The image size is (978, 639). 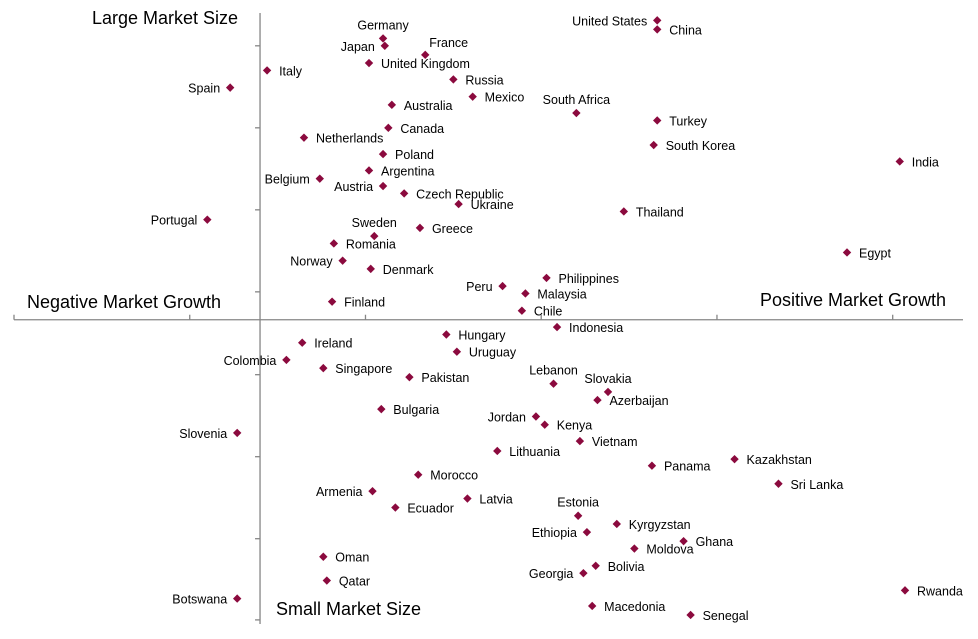 I want to click on data-point: Moldova, so click(x=662, y=550).